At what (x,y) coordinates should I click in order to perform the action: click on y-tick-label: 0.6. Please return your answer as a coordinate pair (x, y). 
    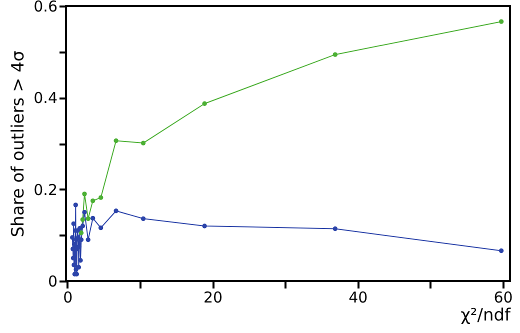
    Looking at the image, I should click on (46, 8).